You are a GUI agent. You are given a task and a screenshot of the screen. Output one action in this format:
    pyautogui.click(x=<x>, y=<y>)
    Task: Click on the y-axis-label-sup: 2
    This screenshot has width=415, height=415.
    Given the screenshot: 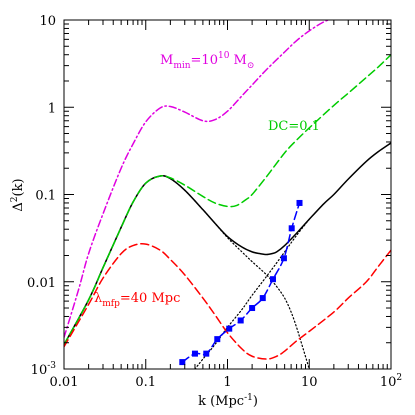 What is the action you would take?
    pyautogui.click(x=15, y=199)
    